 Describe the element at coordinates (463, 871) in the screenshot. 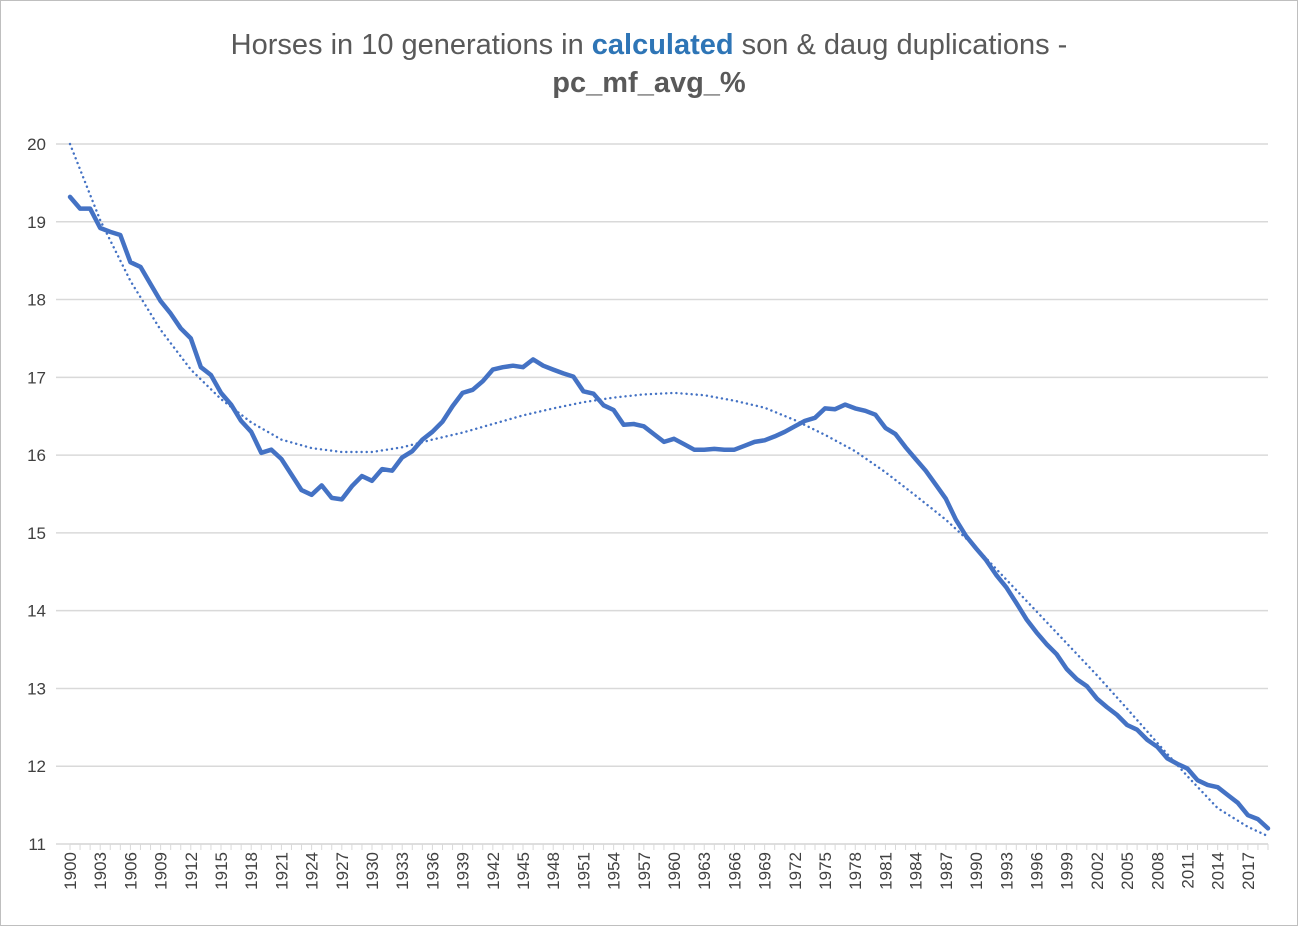

I see `x-tick-label-1939: 1939` at that location.